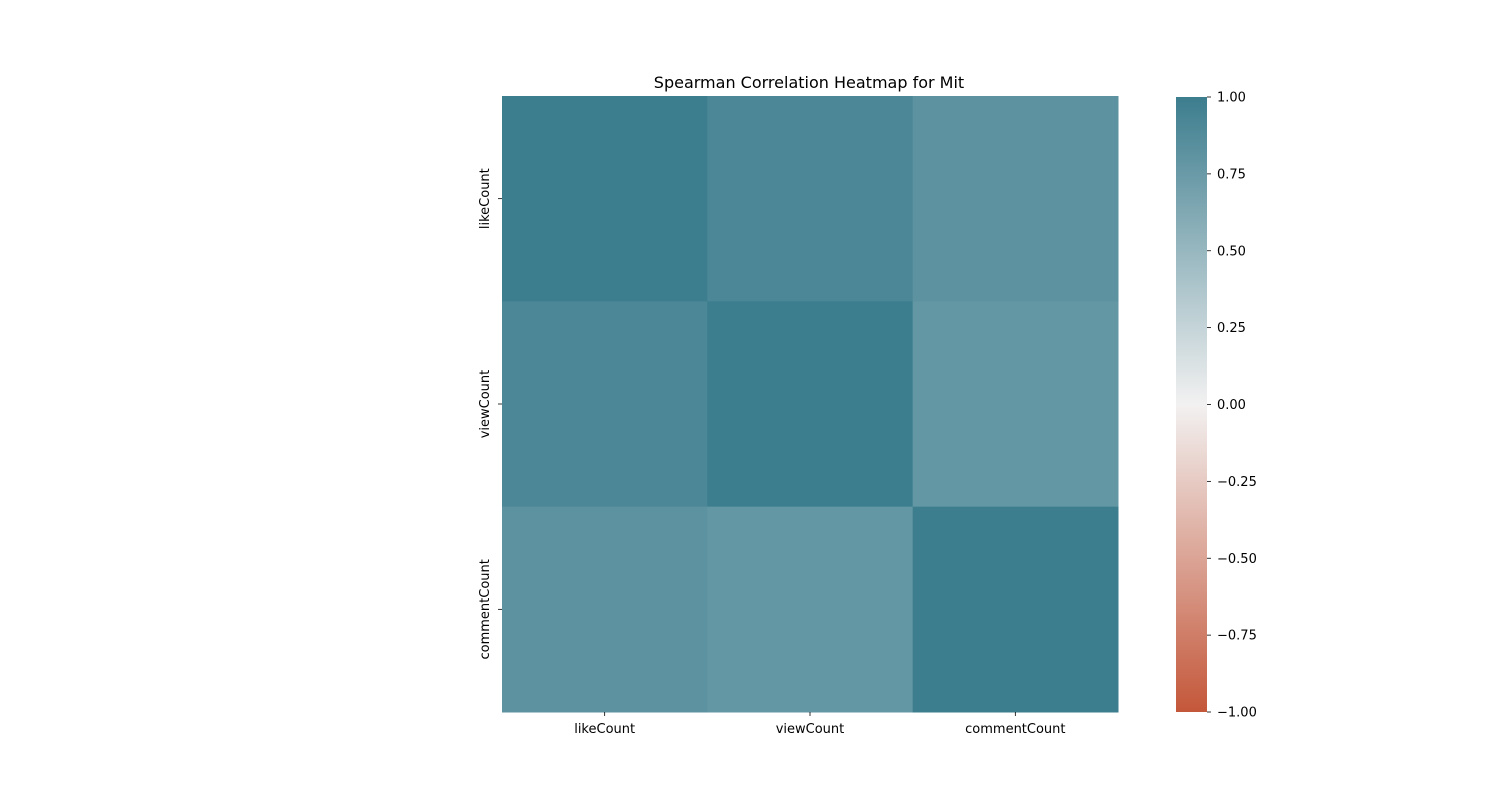 The width and height of the screenshot is (1500, 800). What do you see at coordinates (1237, 713) in the screenshot?
I see `colorbar-tick-label: −1.00` at bounding box center [1237, 713].